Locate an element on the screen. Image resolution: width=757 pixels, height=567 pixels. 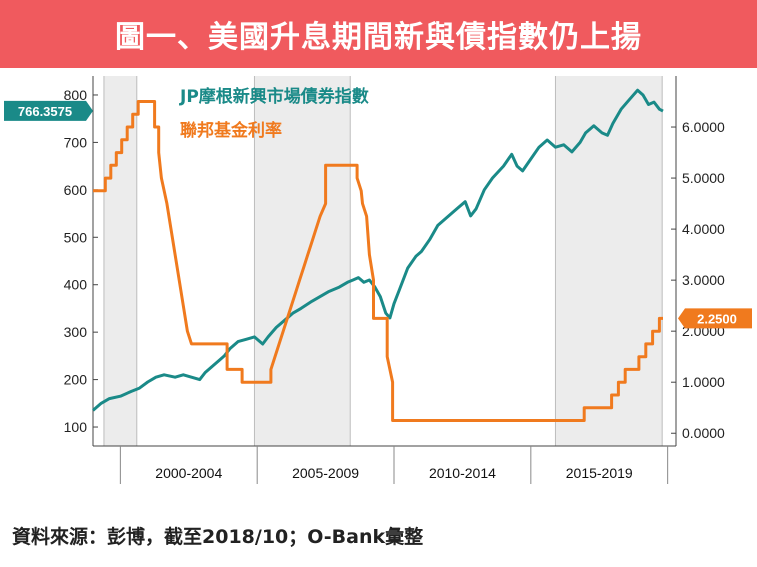
right-tick-label-3.0000: 3.0000 is located at coordinates (703, 280).